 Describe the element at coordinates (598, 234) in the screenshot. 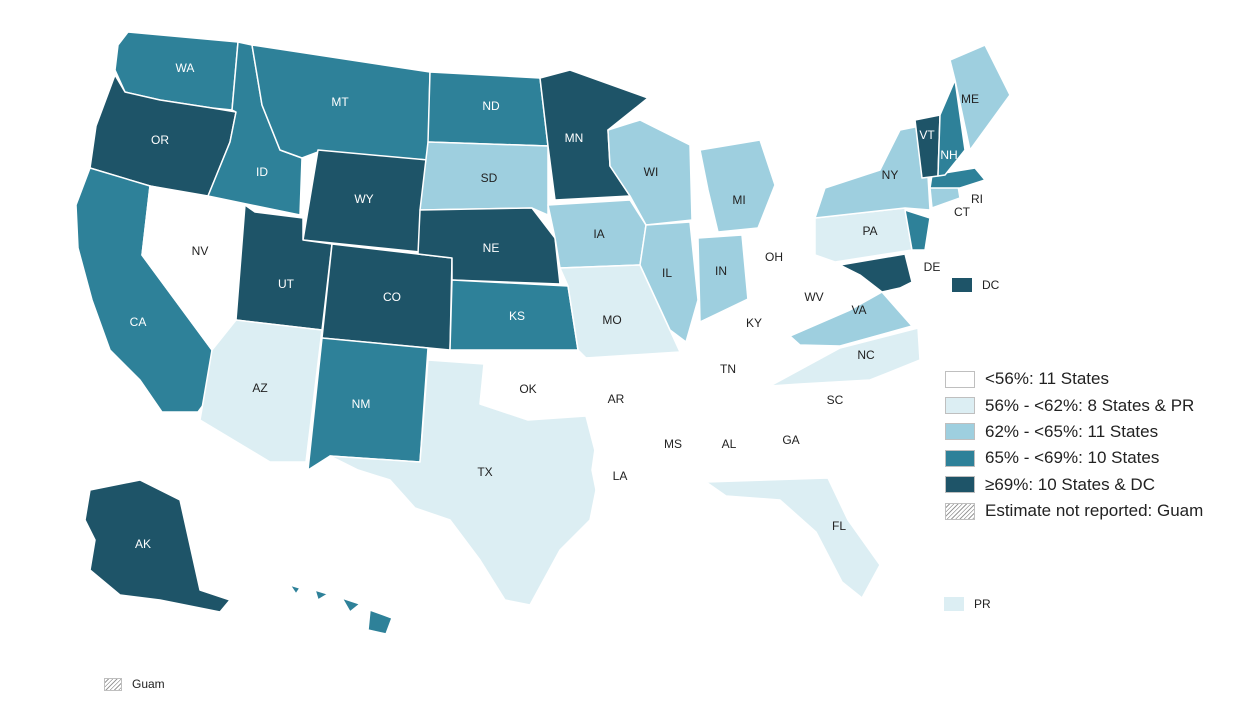

I see `state-label-ia: IA` at that location.